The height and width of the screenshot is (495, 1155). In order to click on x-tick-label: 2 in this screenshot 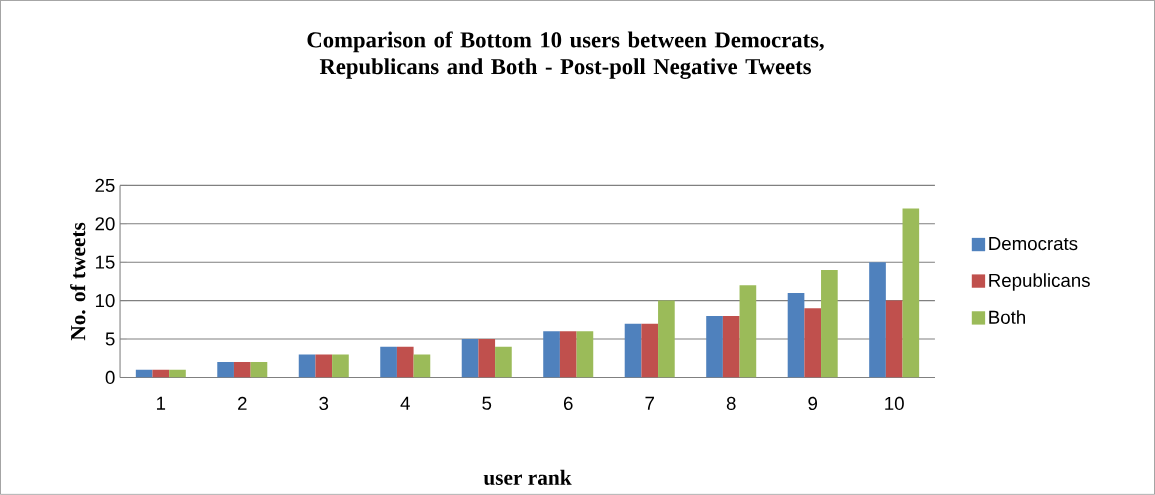, I will do `click(242, 403)`.